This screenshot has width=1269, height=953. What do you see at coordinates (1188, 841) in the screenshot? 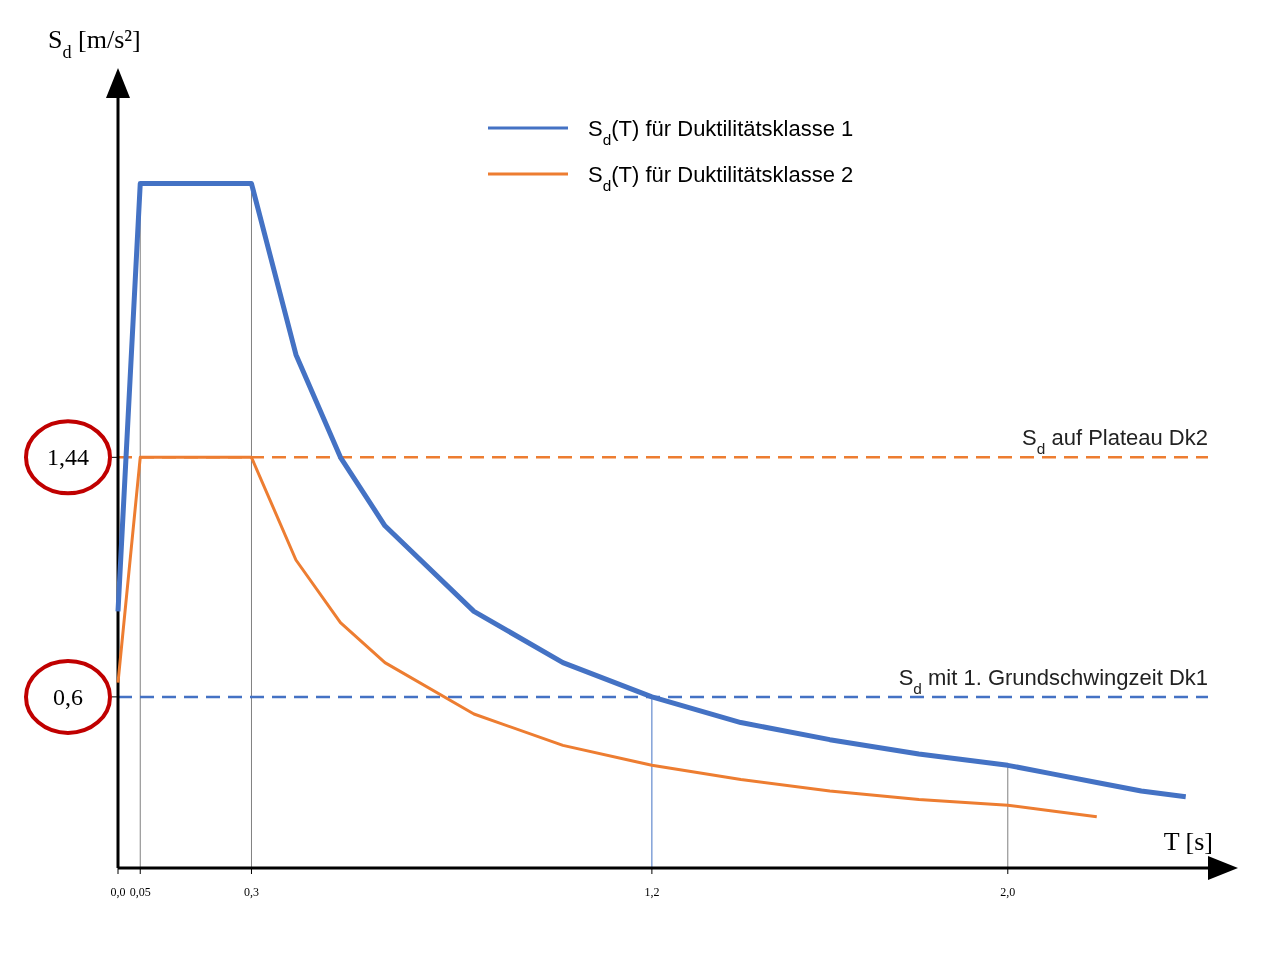
I see `x-axis-title: T [s]` at bounding box center [1188, 841].